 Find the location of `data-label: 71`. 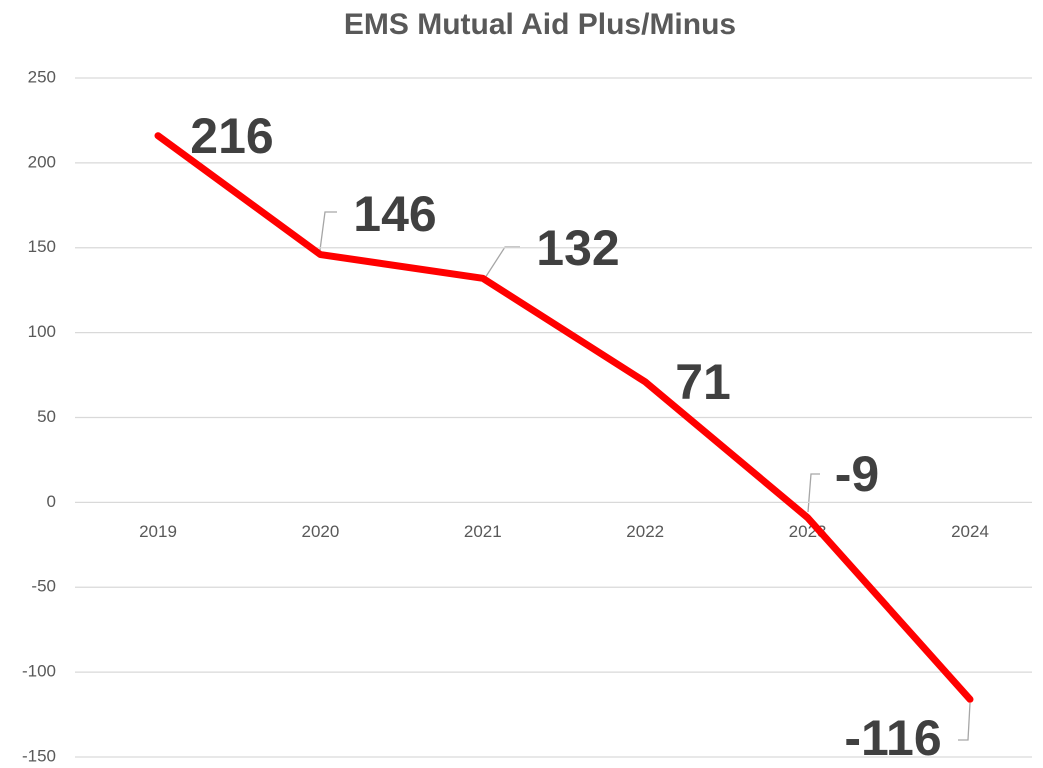

data-label: 71 is located at coordinates (703, 382).